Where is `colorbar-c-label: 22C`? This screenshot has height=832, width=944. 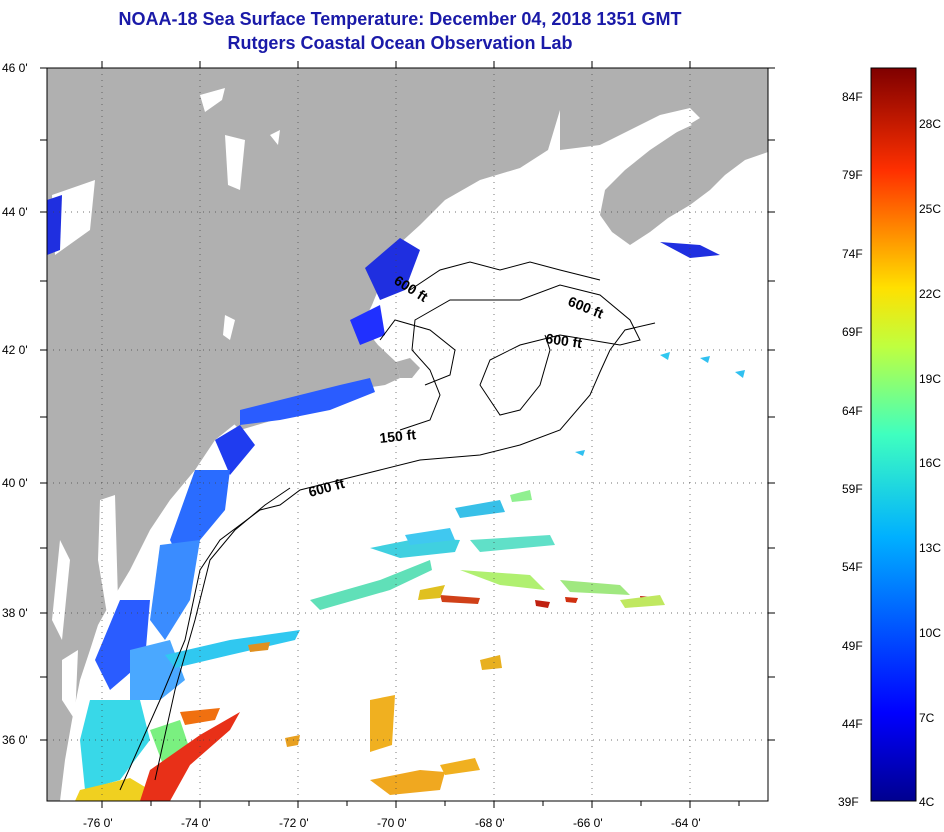 colorbar-c-label: 22C is located at coordinates (930, 294).